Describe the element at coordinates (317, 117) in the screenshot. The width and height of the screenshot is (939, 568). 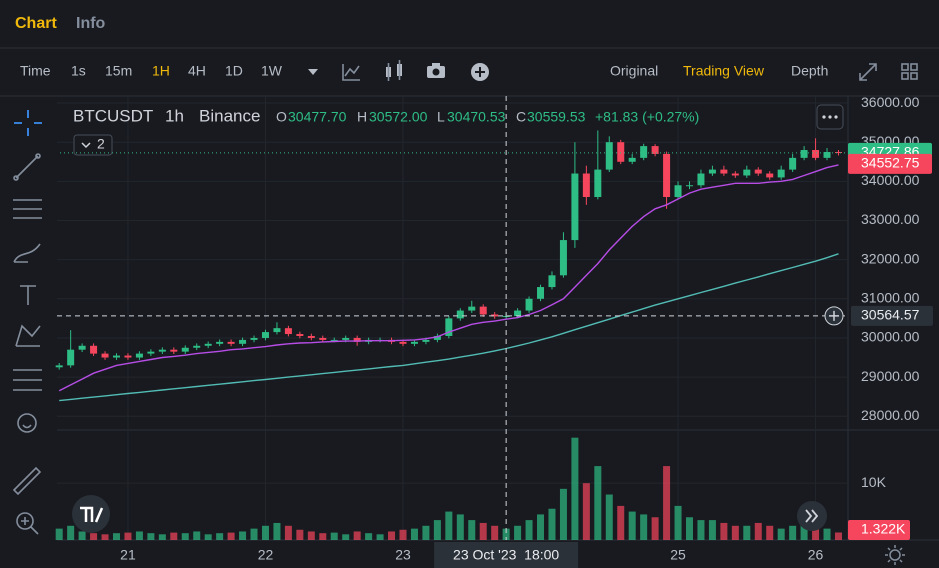
I see `ohlc-value: 30477.70` at that location.